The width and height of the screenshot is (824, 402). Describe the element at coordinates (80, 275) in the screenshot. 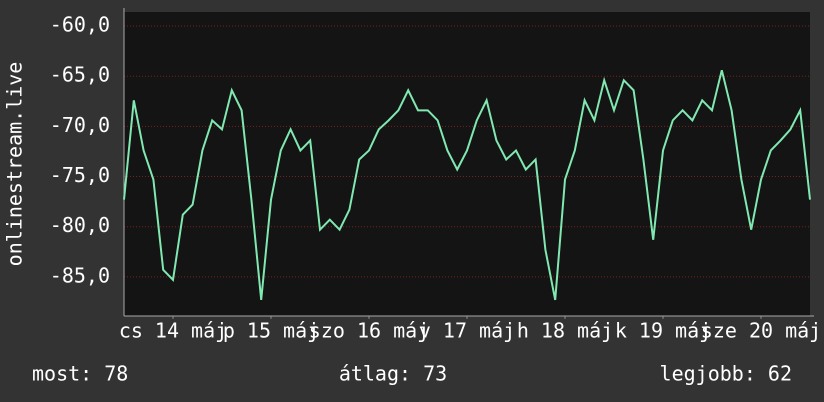

I see `y-tick-label: -85,0` at that location.